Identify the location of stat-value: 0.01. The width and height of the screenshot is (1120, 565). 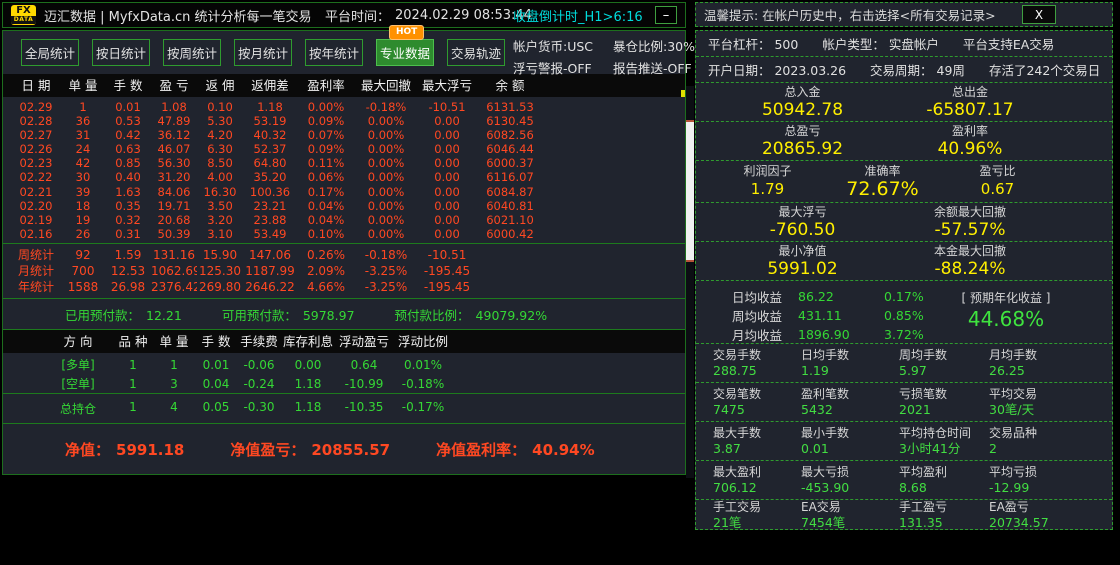
(815, 448).